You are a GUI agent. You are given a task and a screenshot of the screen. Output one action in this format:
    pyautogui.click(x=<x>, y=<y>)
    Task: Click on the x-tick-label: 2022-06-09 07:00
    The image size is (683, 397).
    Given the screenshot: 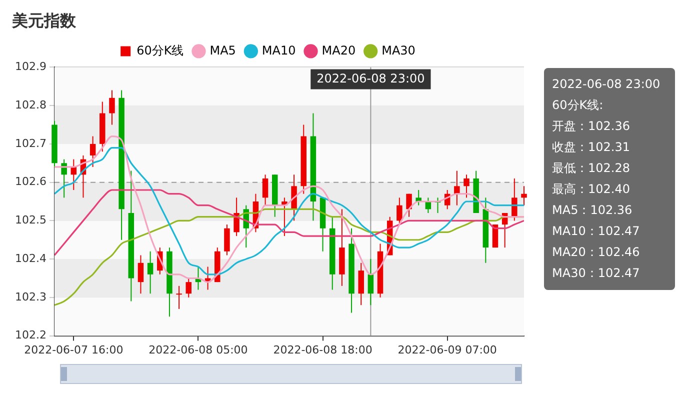 What is the action you would take?
    pyautogui.click(x=447, y=349)
    